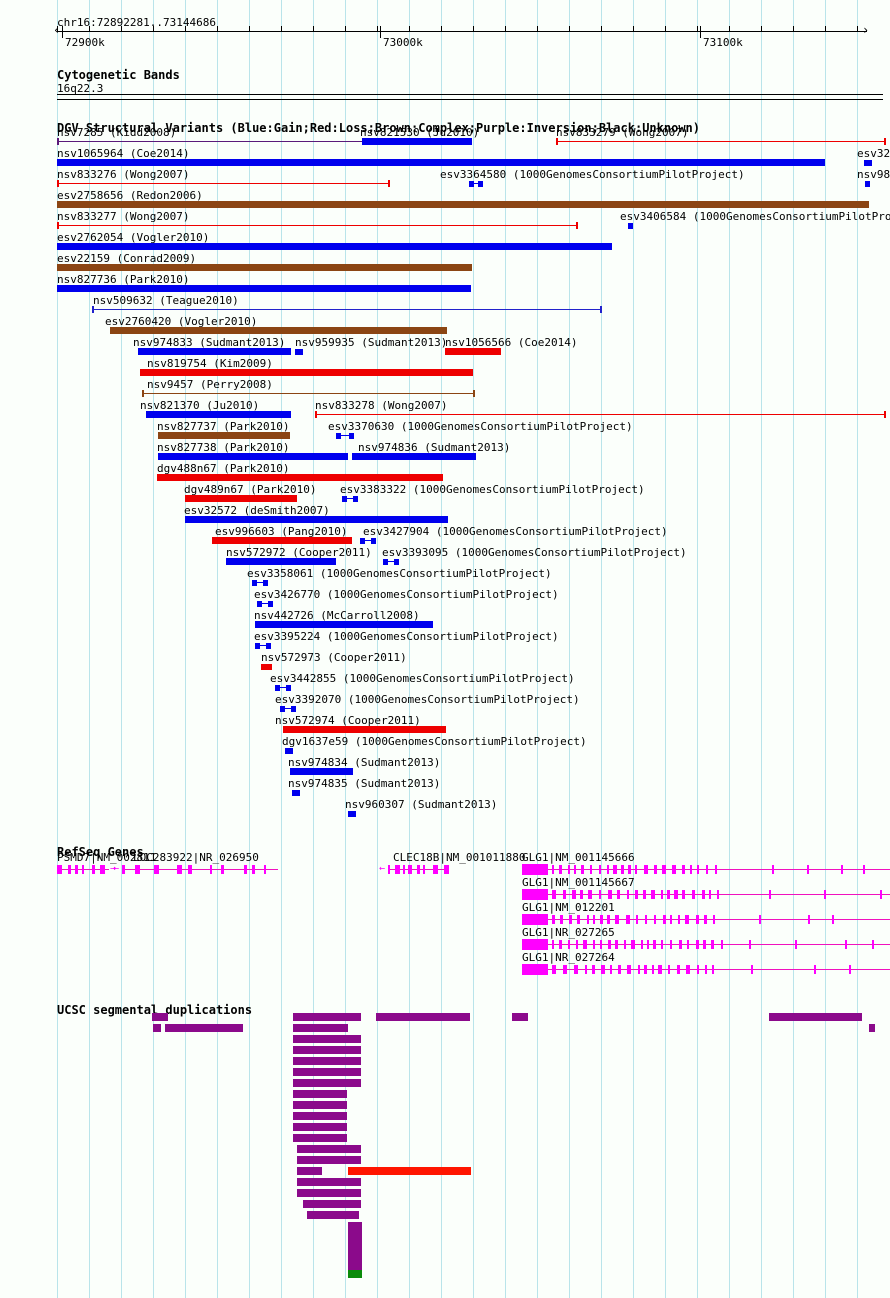 The height and width of the screenshot is (1298, 890). I want to click on variant-label: nsv7285 (Kidd2008), so click(117, 132).